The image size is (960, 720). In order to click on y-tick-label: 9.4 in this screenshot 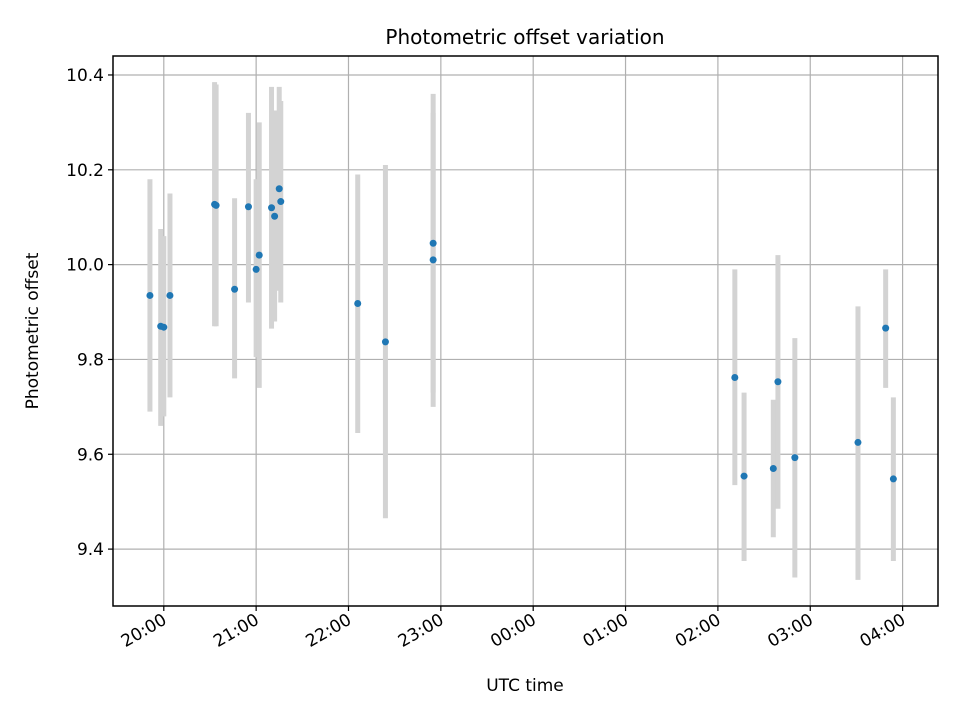, I will do `click(90, 550)`.